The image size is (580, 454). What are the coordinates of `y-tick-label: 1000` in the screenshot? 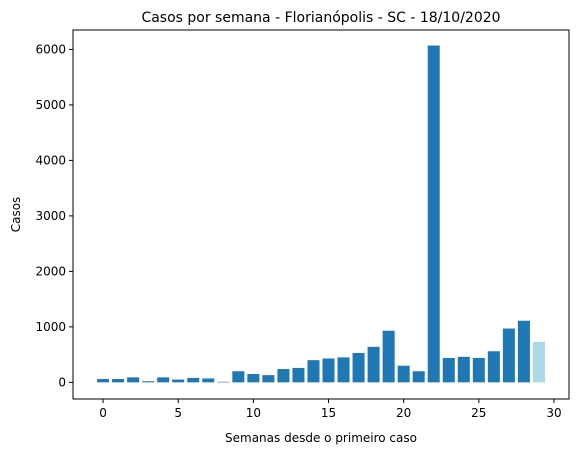 It's located at (50, 327).